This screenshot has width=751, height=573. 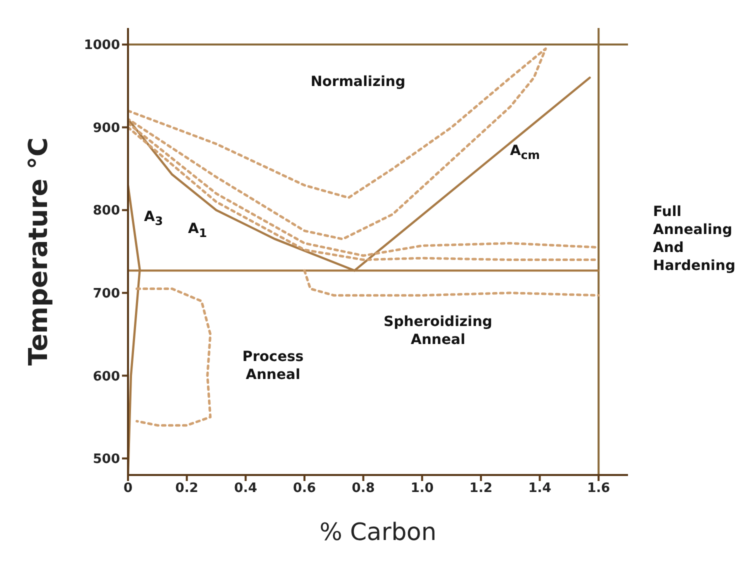 What do you see at coordinates (358, 82) in the screenshot?
I see `annotation: Normalizing` at bounding box center [358, 82].